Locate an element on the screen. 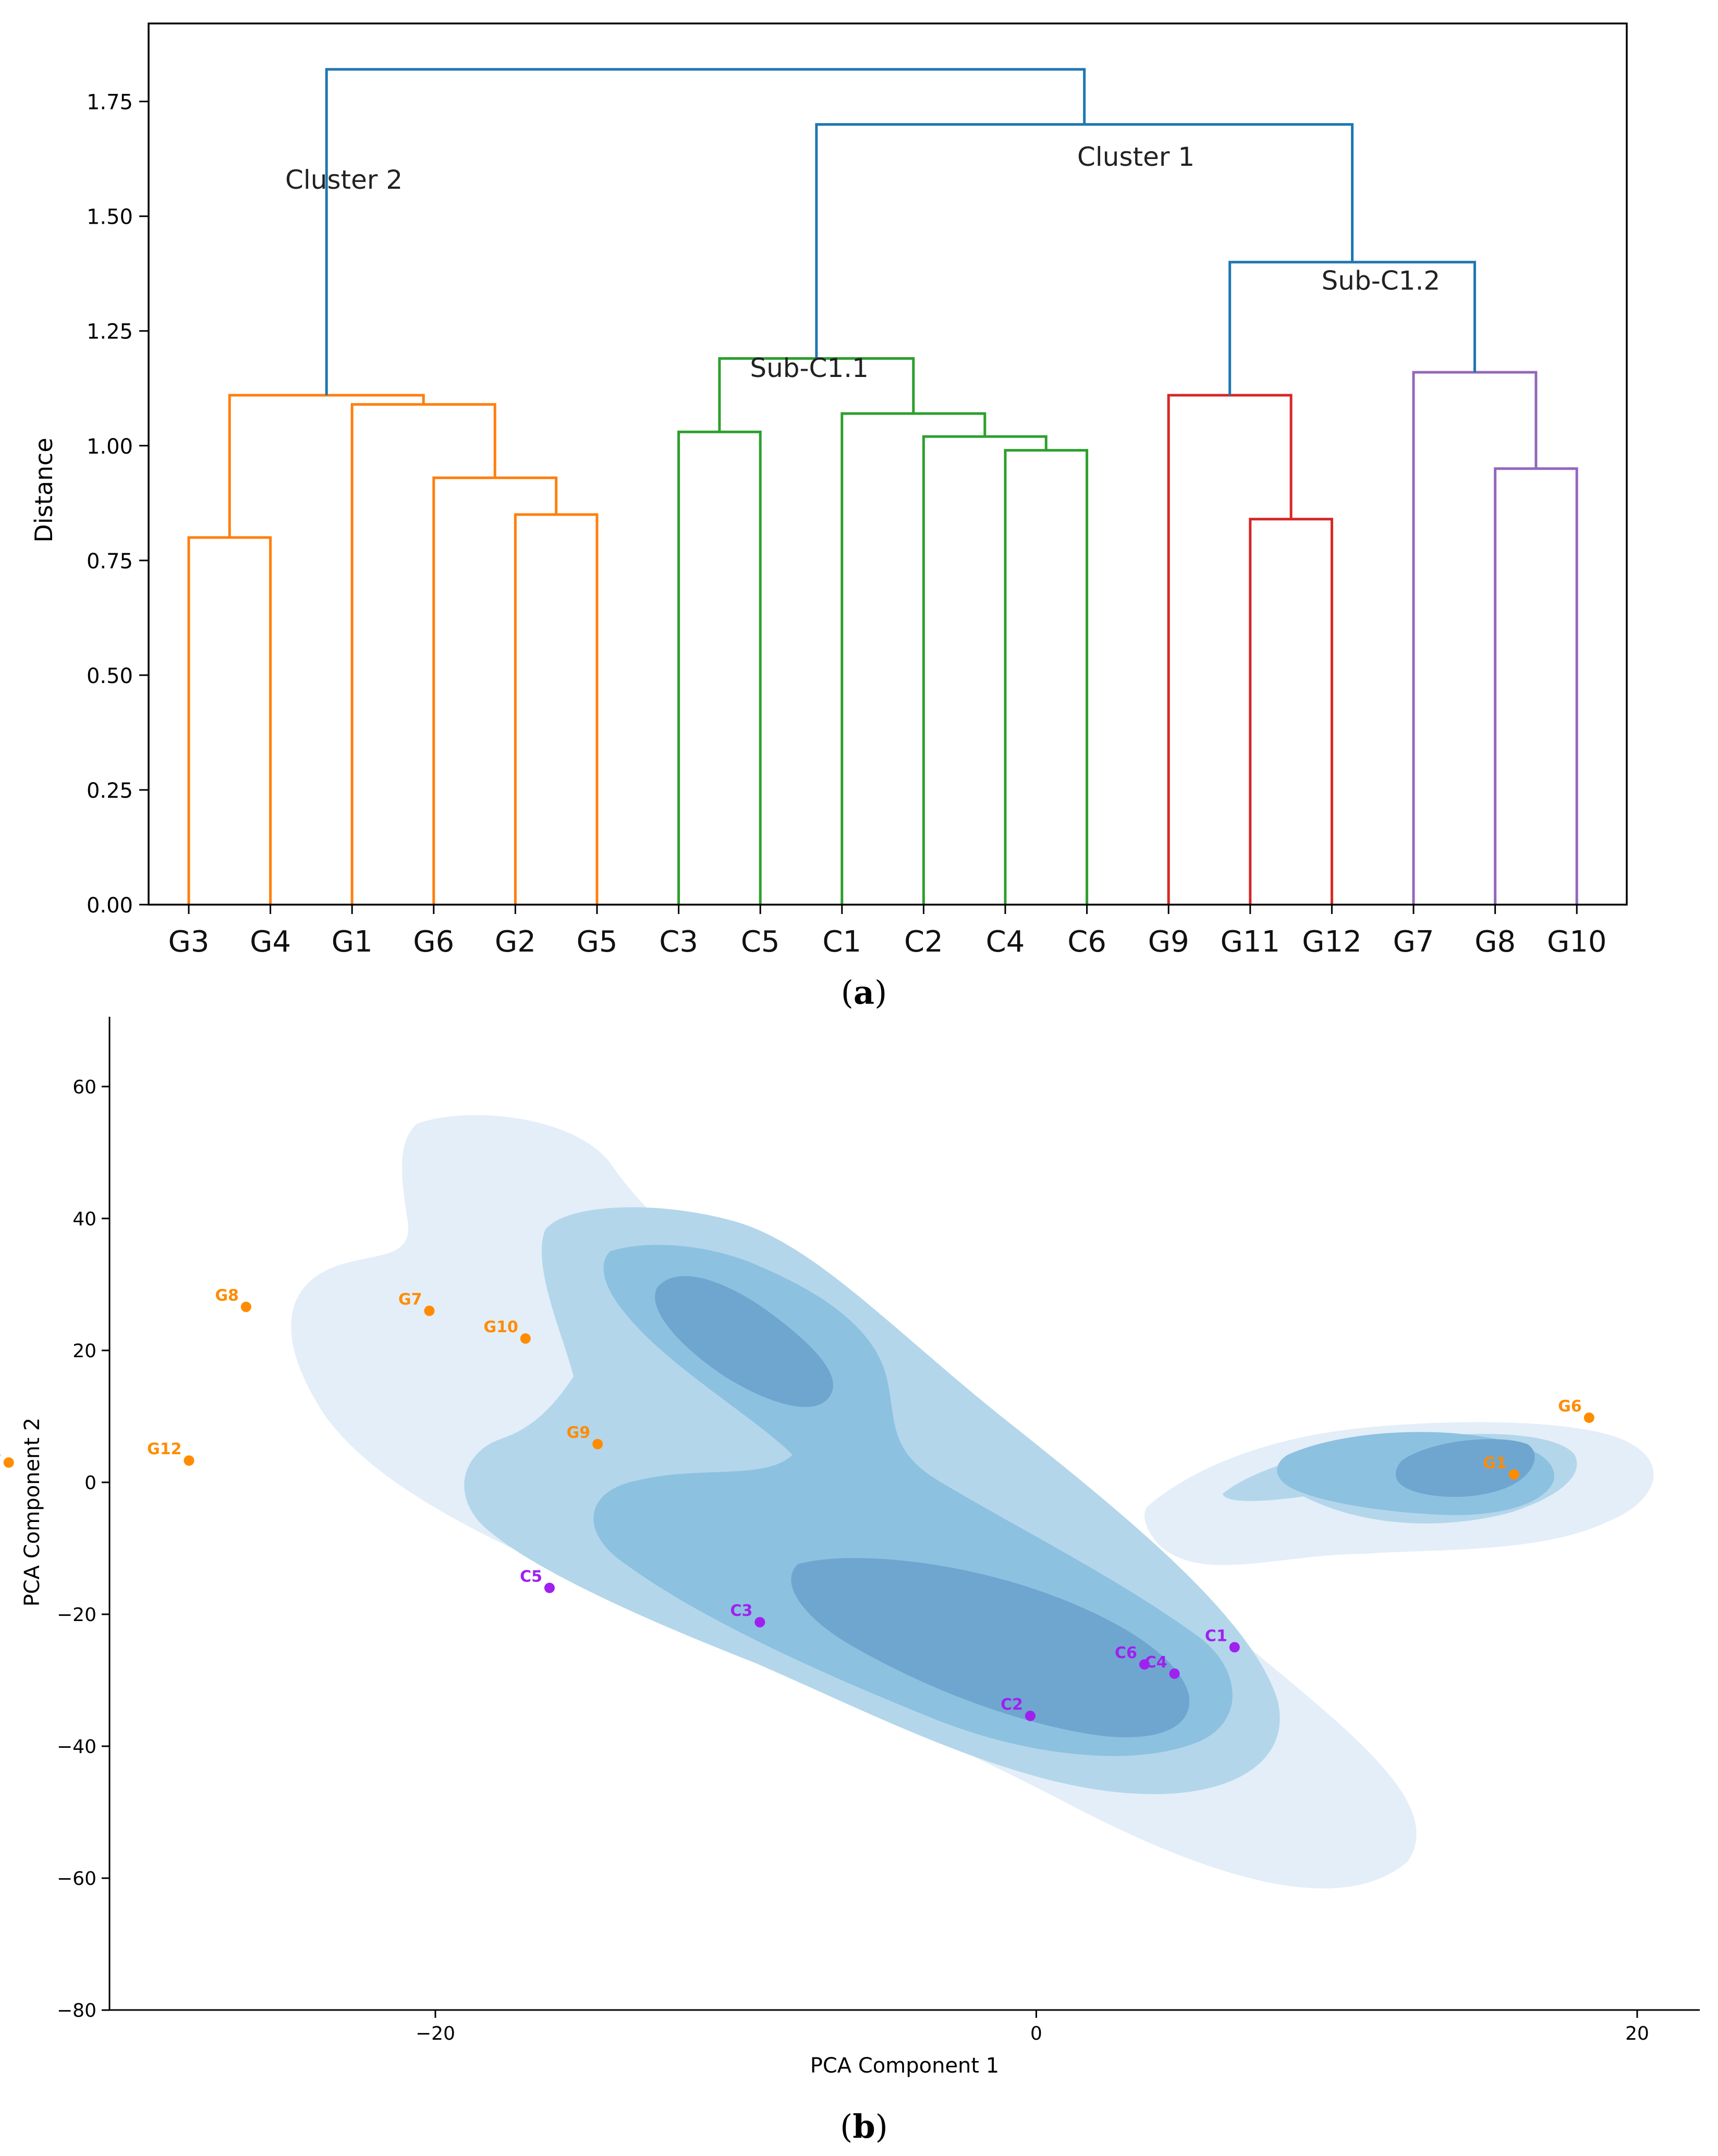  pca-point-label: G6 is located at coordinates (1570, 1406).